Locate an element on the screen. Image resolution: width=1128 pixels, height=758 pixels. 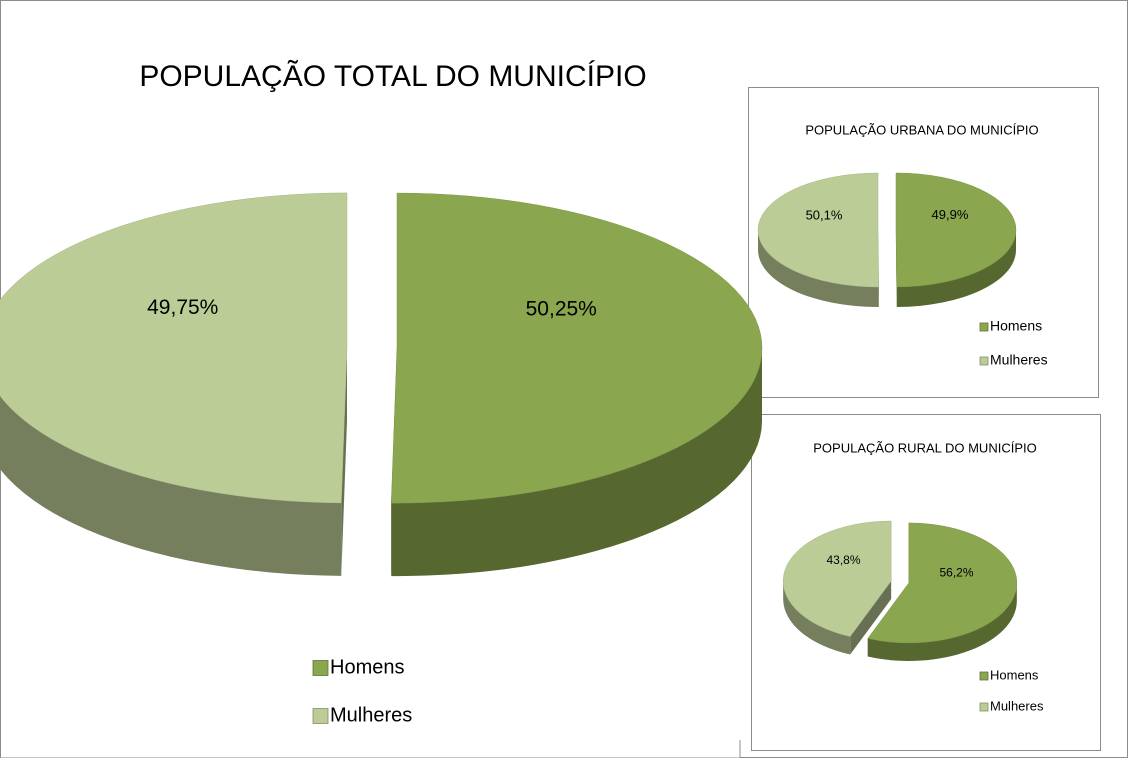
chart-title: POPULAÇÃO RURAL DO MUNICÍPIO is located at coordinates (924, 447).